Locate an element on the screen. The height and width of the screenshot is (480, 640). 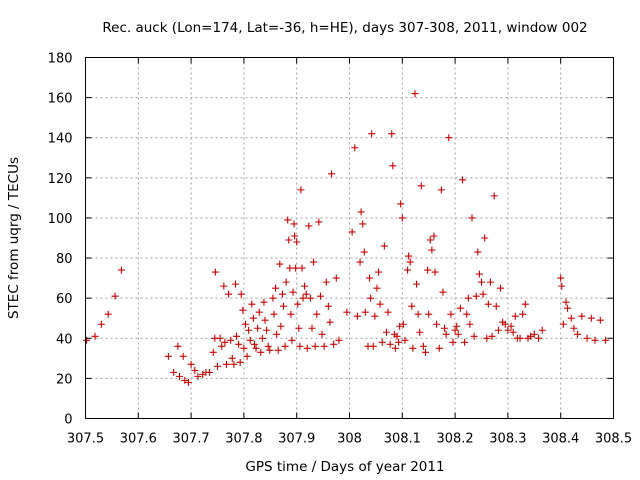
y-tick-label: 160 is located at coordinates (60, 99).